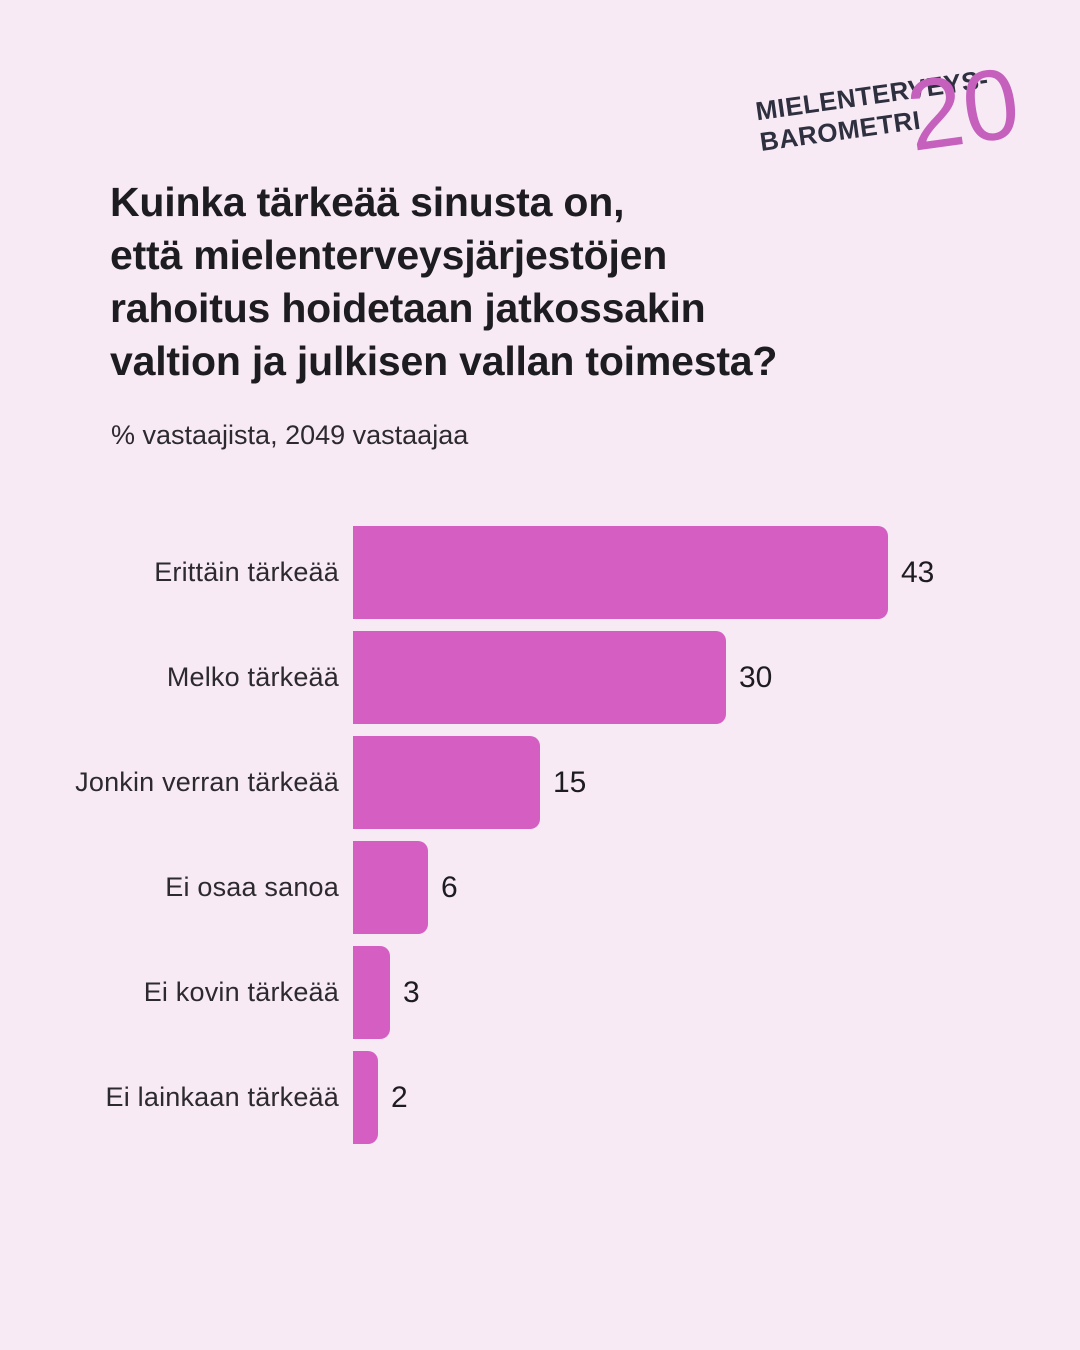 The height and width of the screenshot is (1350, 1080). Describe the element at coordinates (252, 677) in the screenshot. I see `category-label: Melko tärkeää` at that location.